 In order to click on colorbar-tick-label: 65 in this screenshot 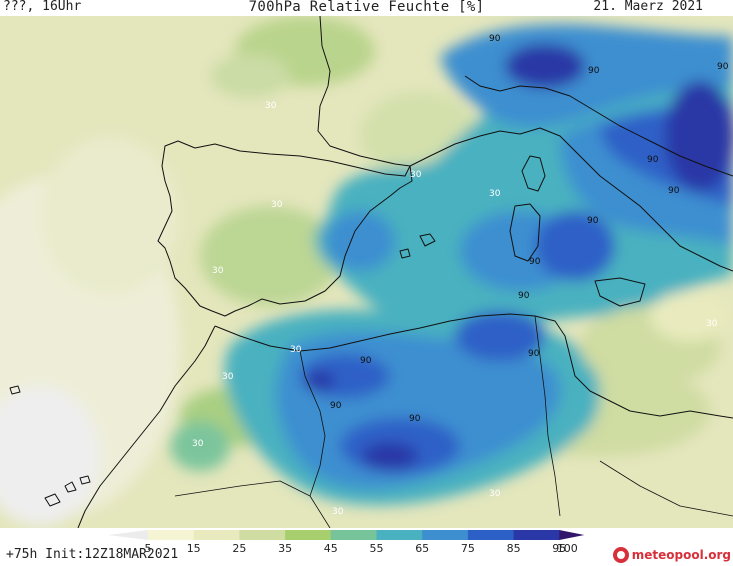, I will do `click(422, 548)`.